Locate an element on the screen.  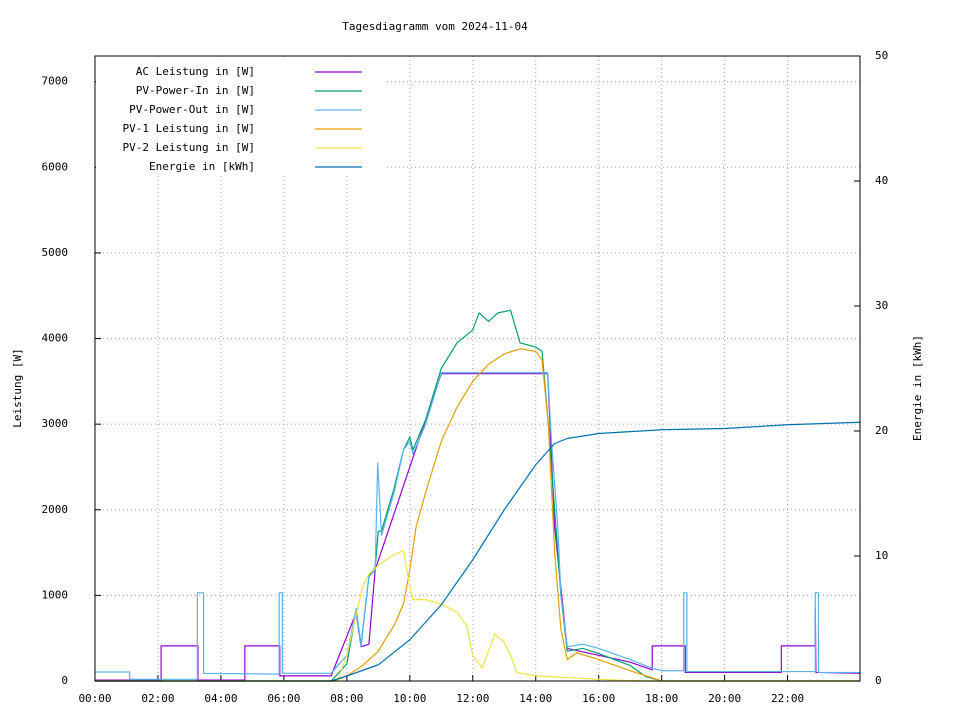
legend-label: PV-Power-In in [W] is located at coordinates (195, 90).